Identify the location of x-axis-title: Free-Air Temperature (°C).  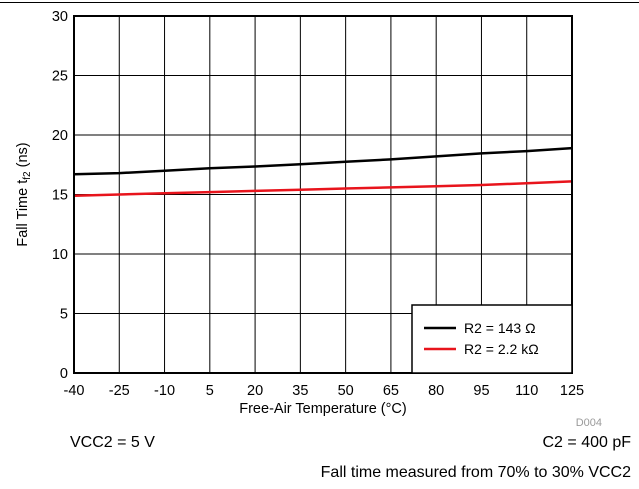
(323, 409).